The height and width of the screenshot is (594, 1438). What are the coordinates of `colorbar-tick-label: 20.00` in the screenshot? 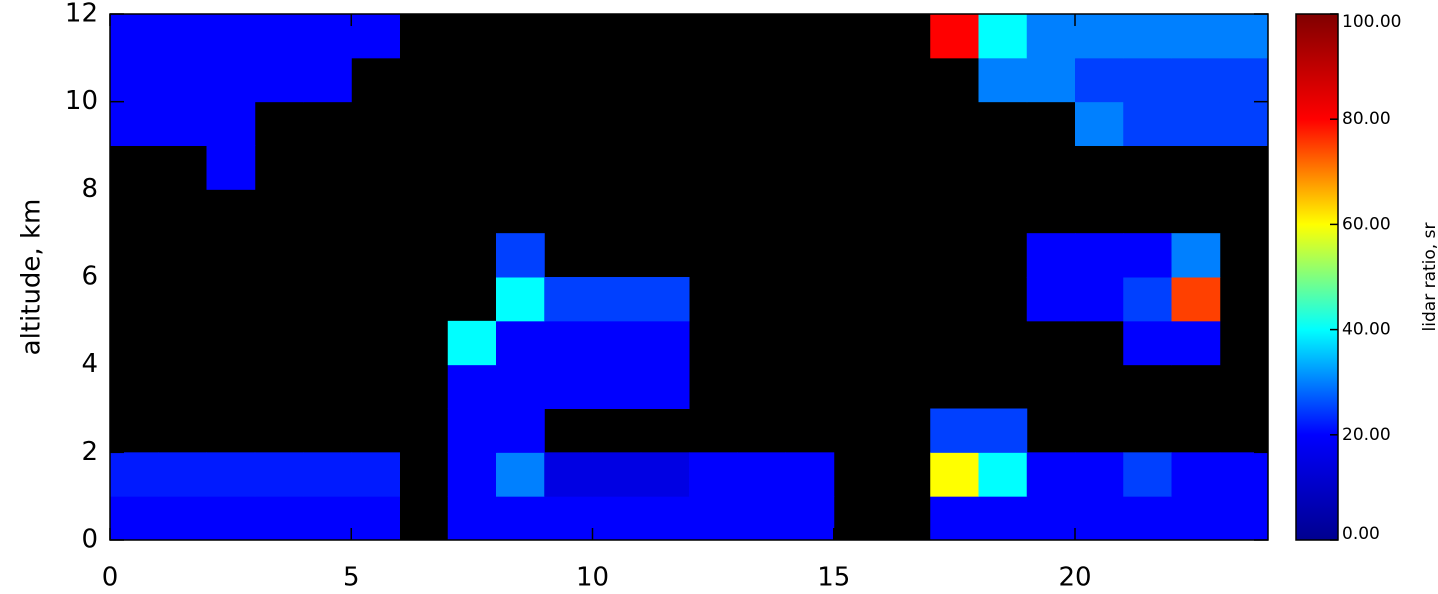 It's located at (1366, 435).